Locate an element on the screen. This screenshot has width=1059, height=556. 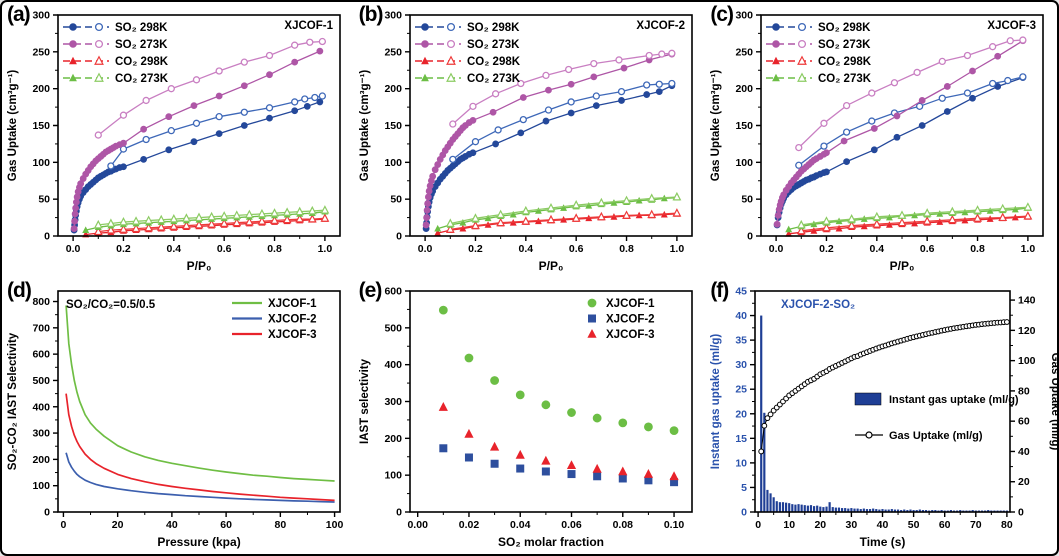
svg-text: 80 is located at coordinates (1024, 391).